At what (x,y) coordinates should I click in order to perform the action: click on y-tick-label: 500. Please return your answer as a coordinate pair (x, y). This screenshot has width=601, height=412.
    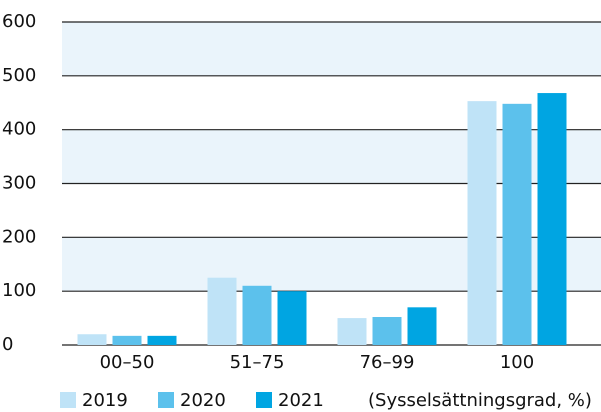
    Looking at the image, I should click on (19, 75).